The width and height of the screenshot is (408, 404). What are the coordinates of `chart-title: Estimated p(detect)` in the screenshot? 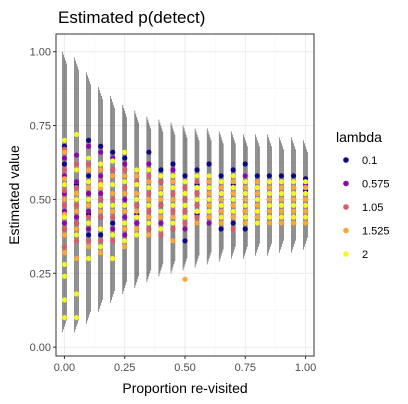 It's located at (131, 17).